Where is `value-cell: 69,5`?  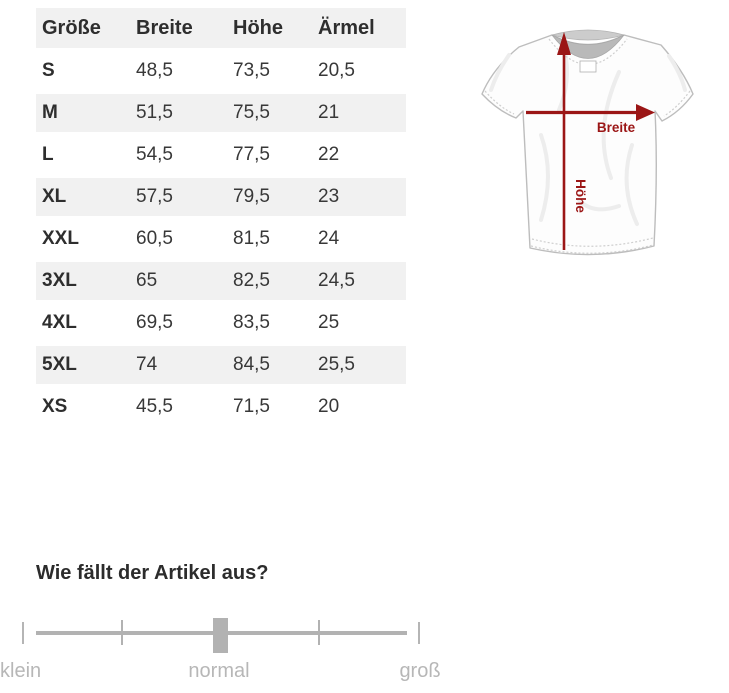 value-cell: 69,5 is located at coordinates (184, 323).